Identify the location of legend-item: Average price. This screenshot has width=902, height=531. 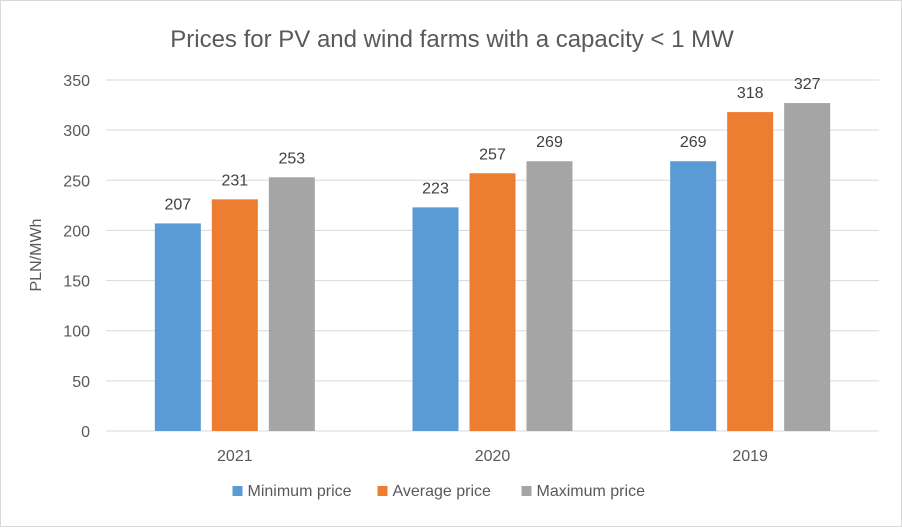
(434, 491).